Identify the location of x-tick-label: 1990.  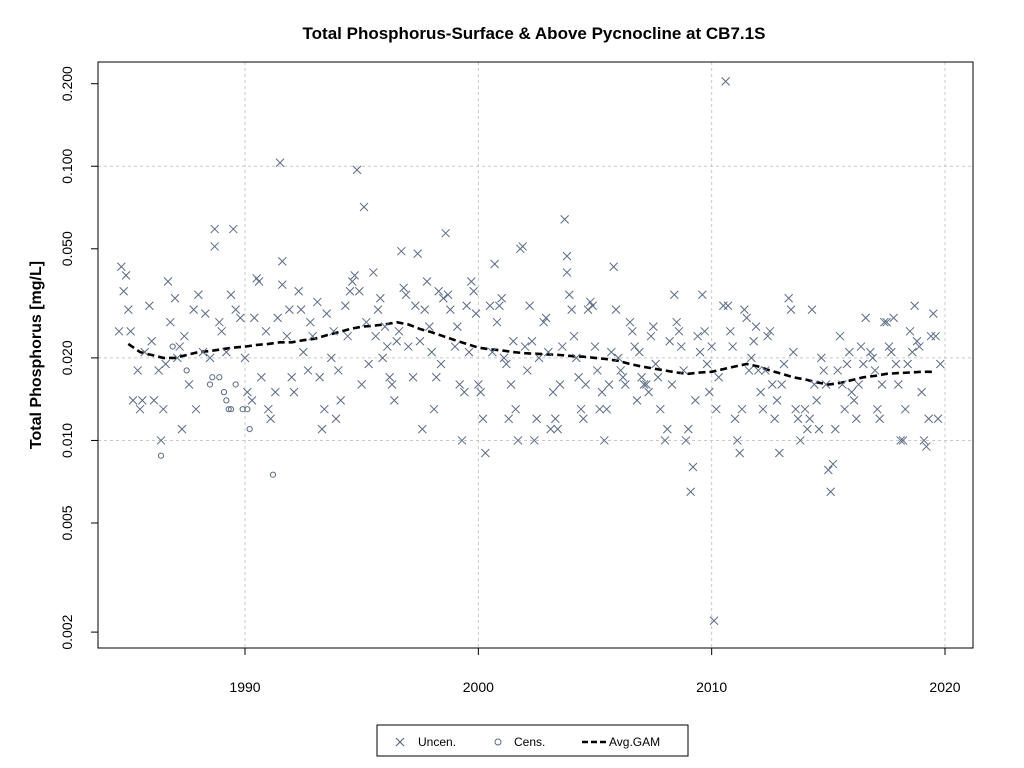
(244, 687).